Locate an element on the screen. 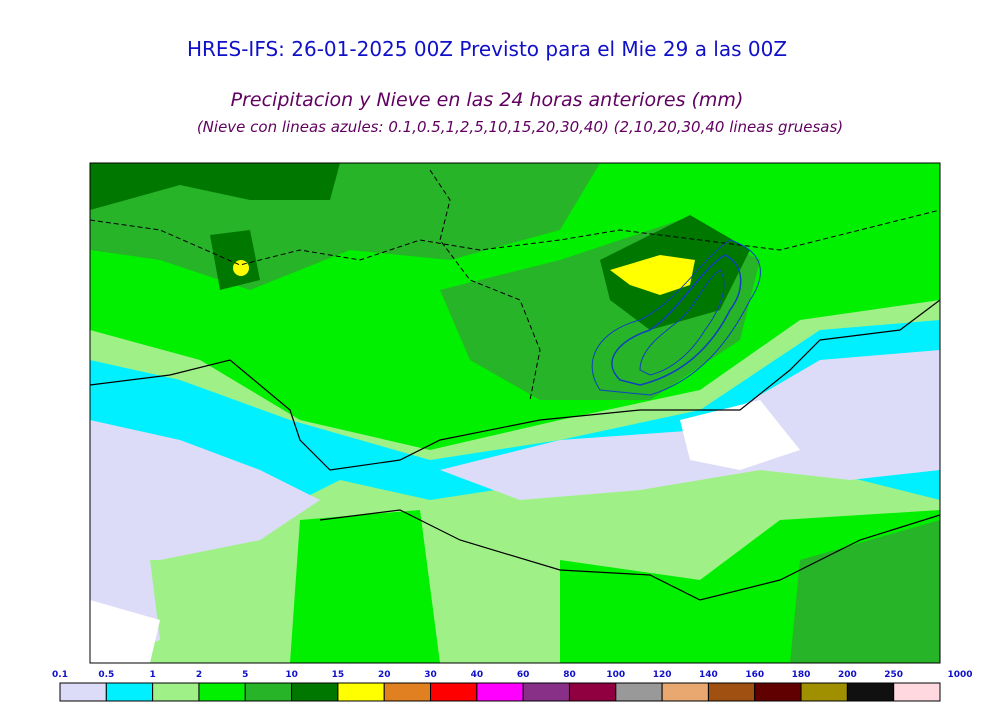 This screenshot has width=1000, height=707. tick-label: 140 is located at coordinates (708, 675).